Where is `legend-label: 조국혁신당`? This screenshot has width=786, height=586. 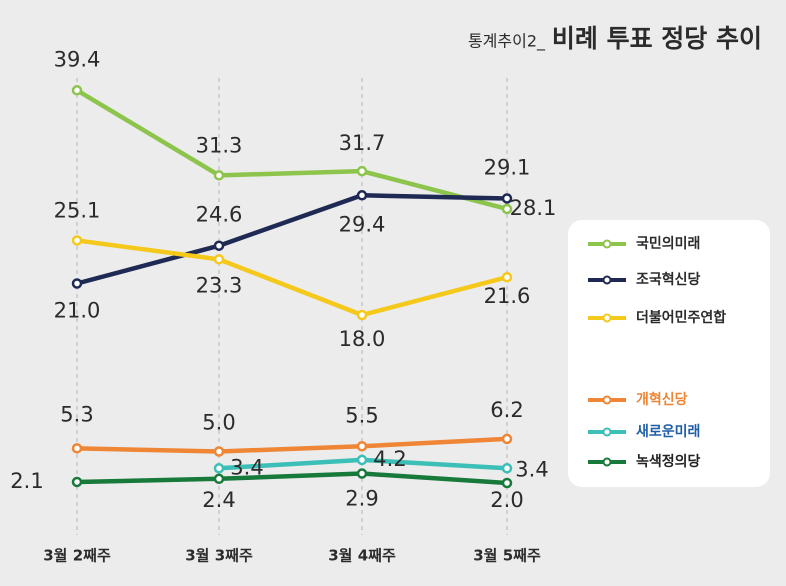
legend-label: 조국혁신당 is located at coordinates (668, 279).